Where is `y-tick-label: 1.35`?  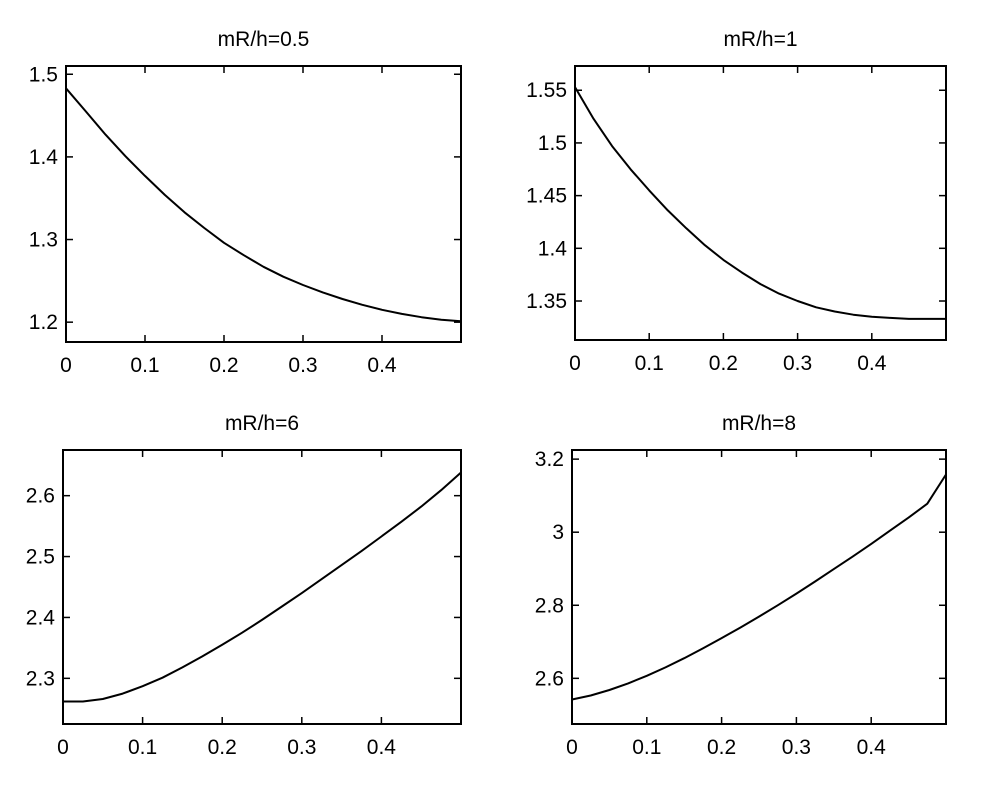
y-tick-label: 1.35 is located at coordinates (546, 301).